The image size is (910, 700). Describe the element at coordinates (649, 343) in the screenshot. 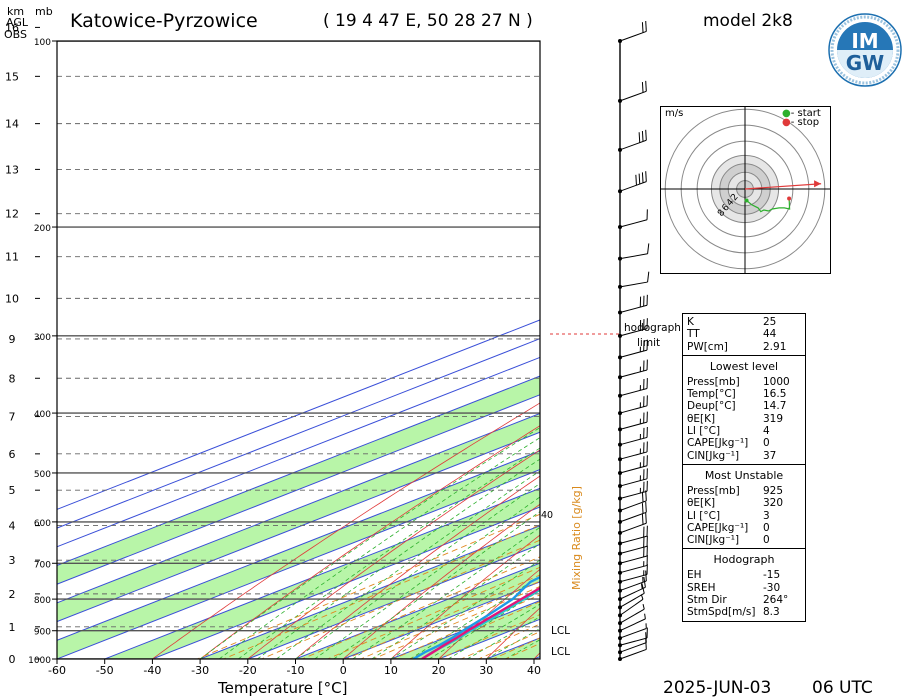

I see `hodograph-limit-label-2: limit` at that location.